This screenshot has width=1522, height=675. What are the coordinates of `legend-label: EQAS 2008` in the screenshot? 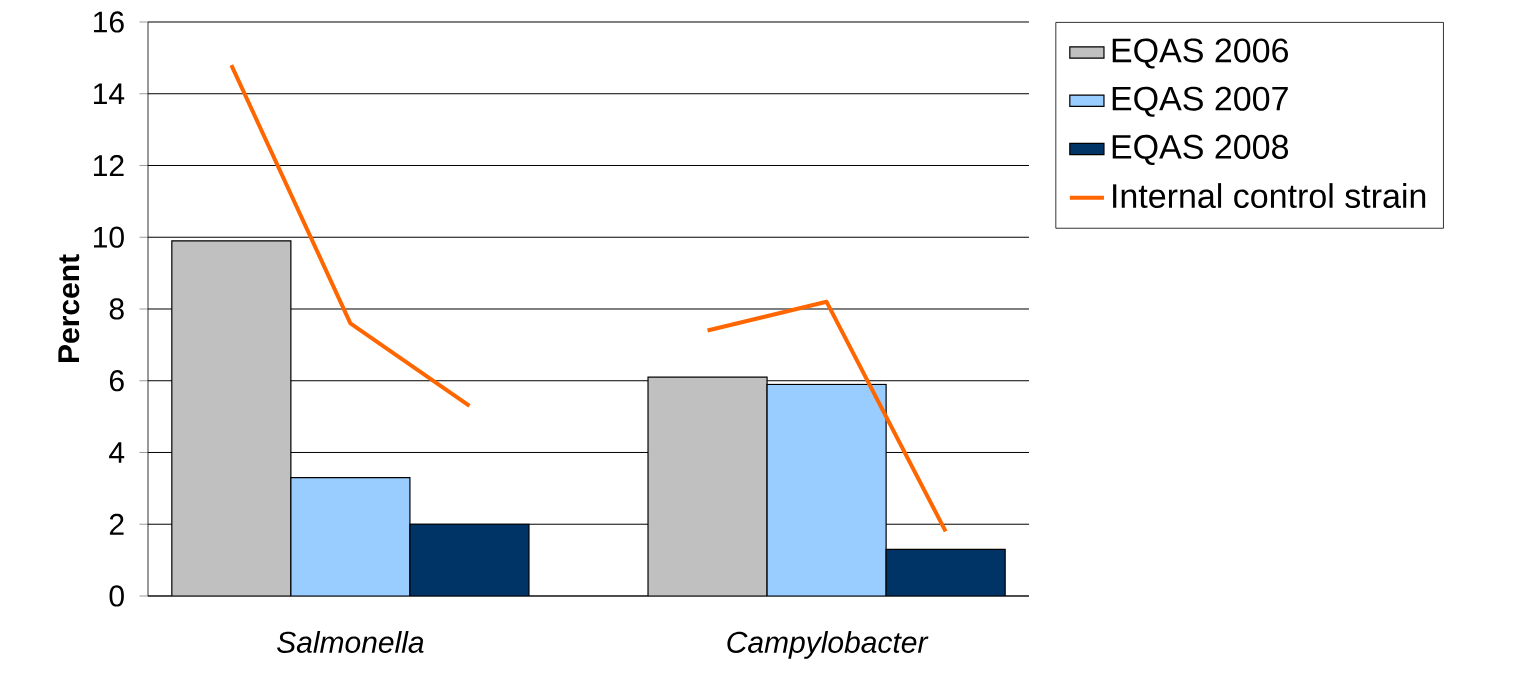 It's located at (1200, 150).